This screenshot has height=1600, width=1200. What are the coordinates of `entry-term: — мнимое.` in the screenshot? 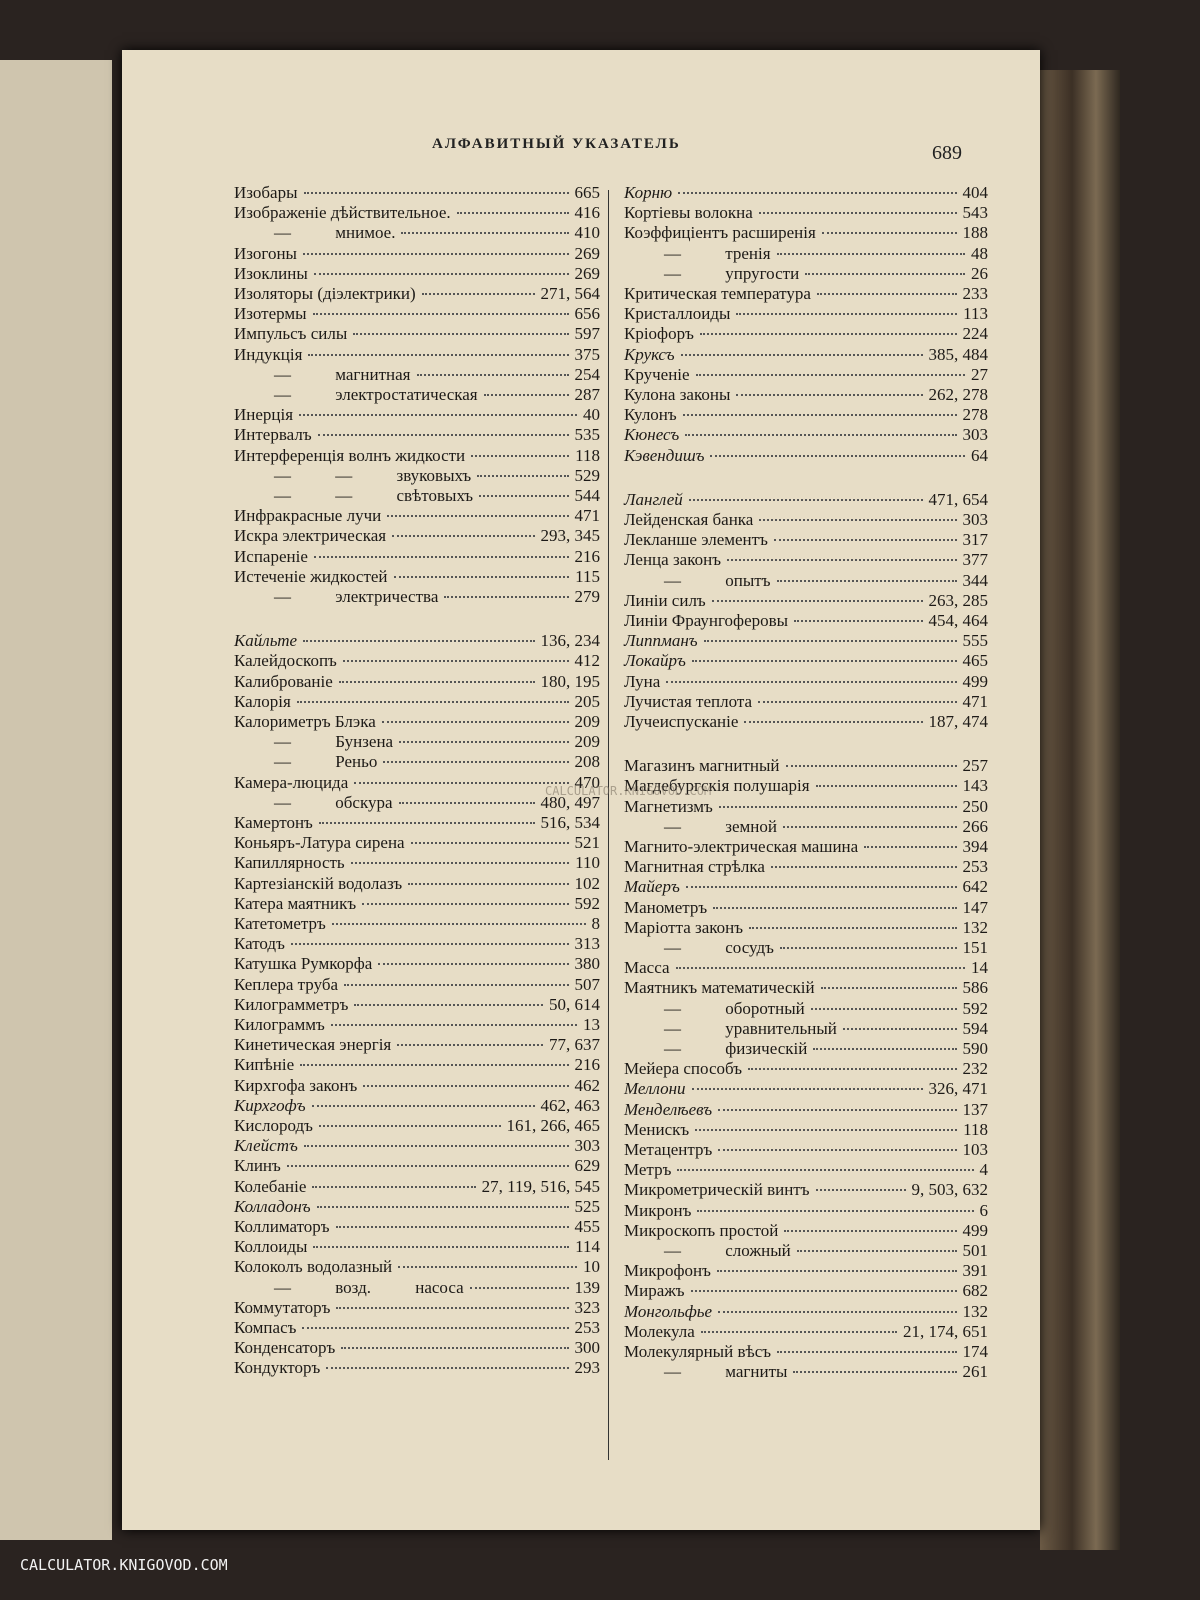 It's located at (335, 233).